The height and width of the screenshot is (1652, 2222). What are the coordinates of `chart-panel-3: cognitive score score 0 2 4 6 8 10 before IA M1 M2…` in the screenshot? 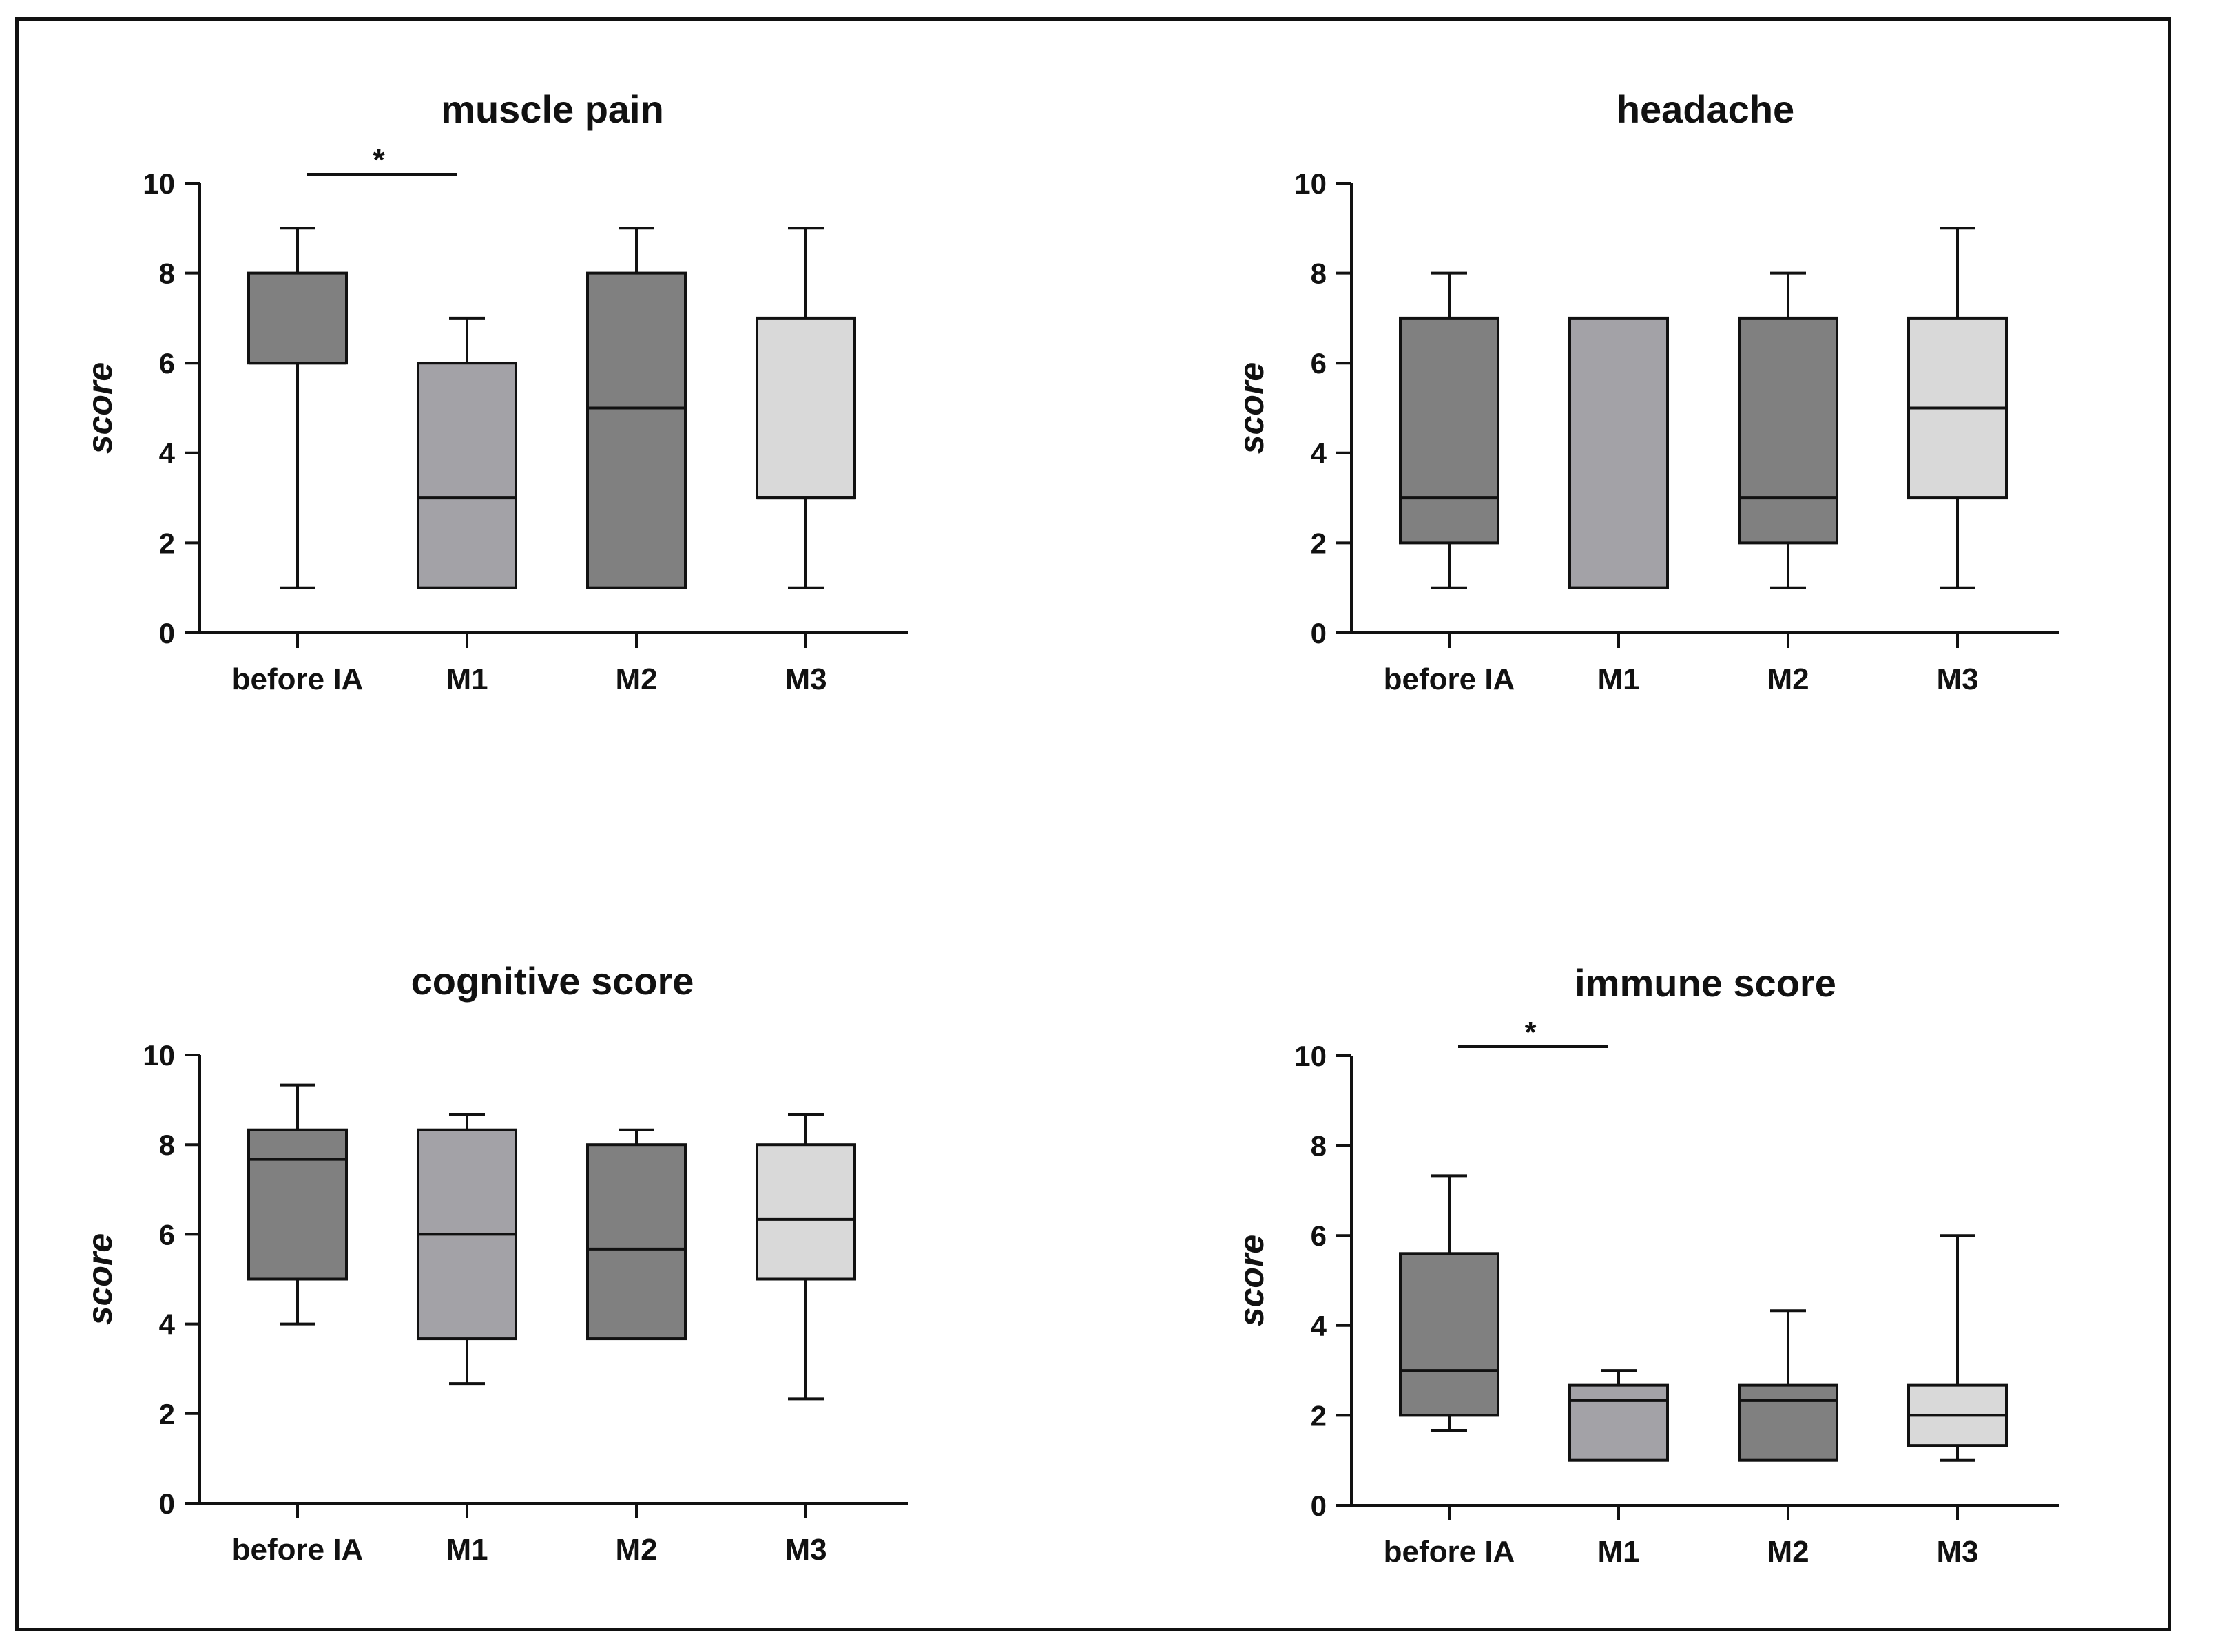 It's located at (494, 1263).